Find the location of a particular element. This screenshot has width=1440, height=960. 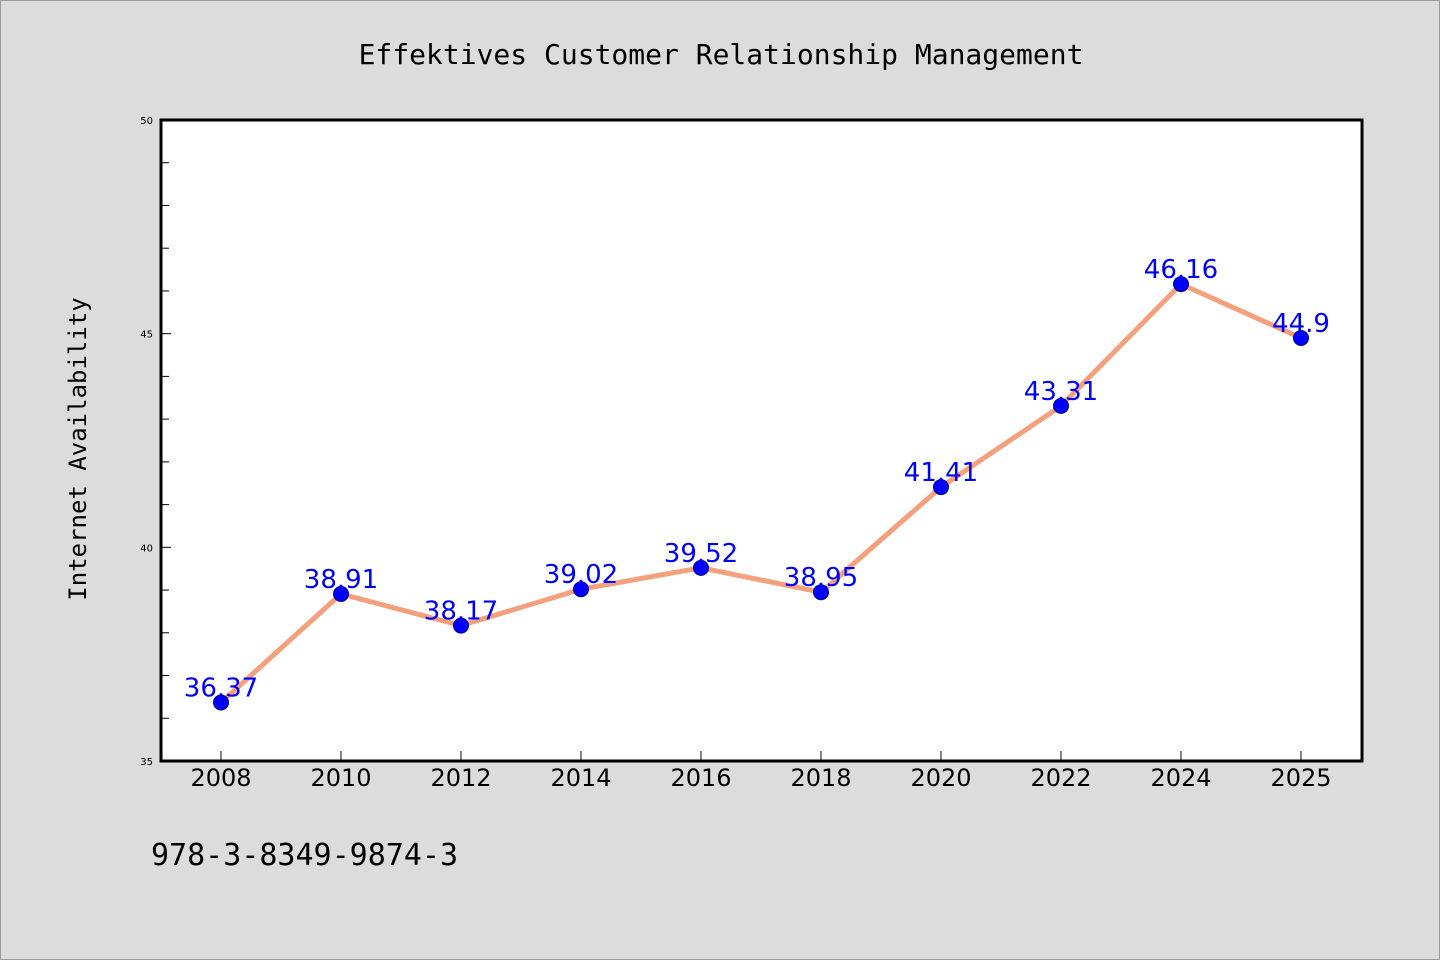

y-tick-label: 35 is located at coordinates (146, 762).